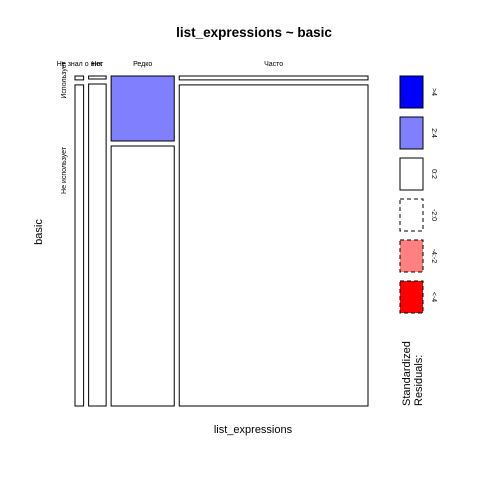 The height and width of the screenshot is (480, 480). I want to click on chart-title: list_expressions ~ basic, so click(254, 32).